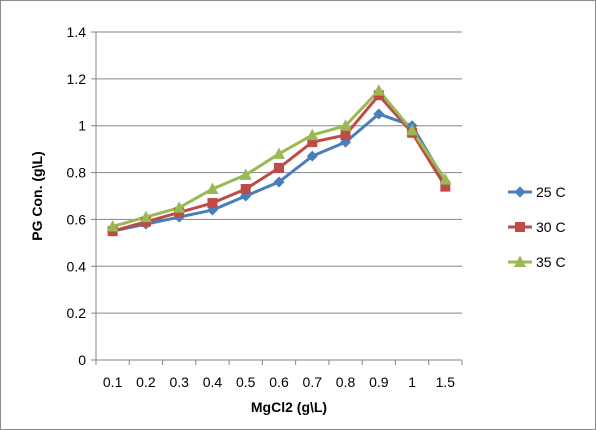 This screenshot has width=596, height=430. What do you see at coordinates (246, 382) in the screenshot?
I see `x-tick-label: 0.5` at bounding box center [246, 382].